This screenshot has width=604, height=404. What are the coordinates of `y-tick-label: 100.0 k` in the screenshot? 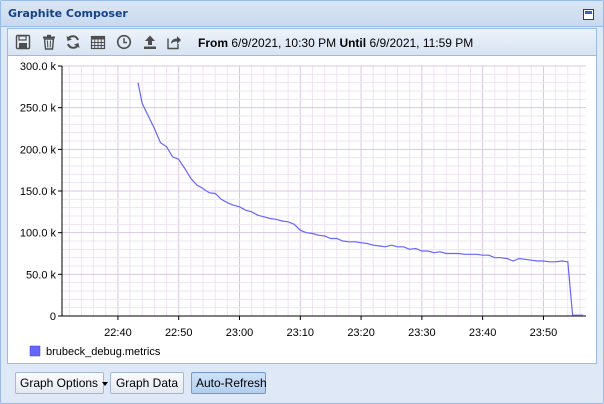 It's located at (38, 234).